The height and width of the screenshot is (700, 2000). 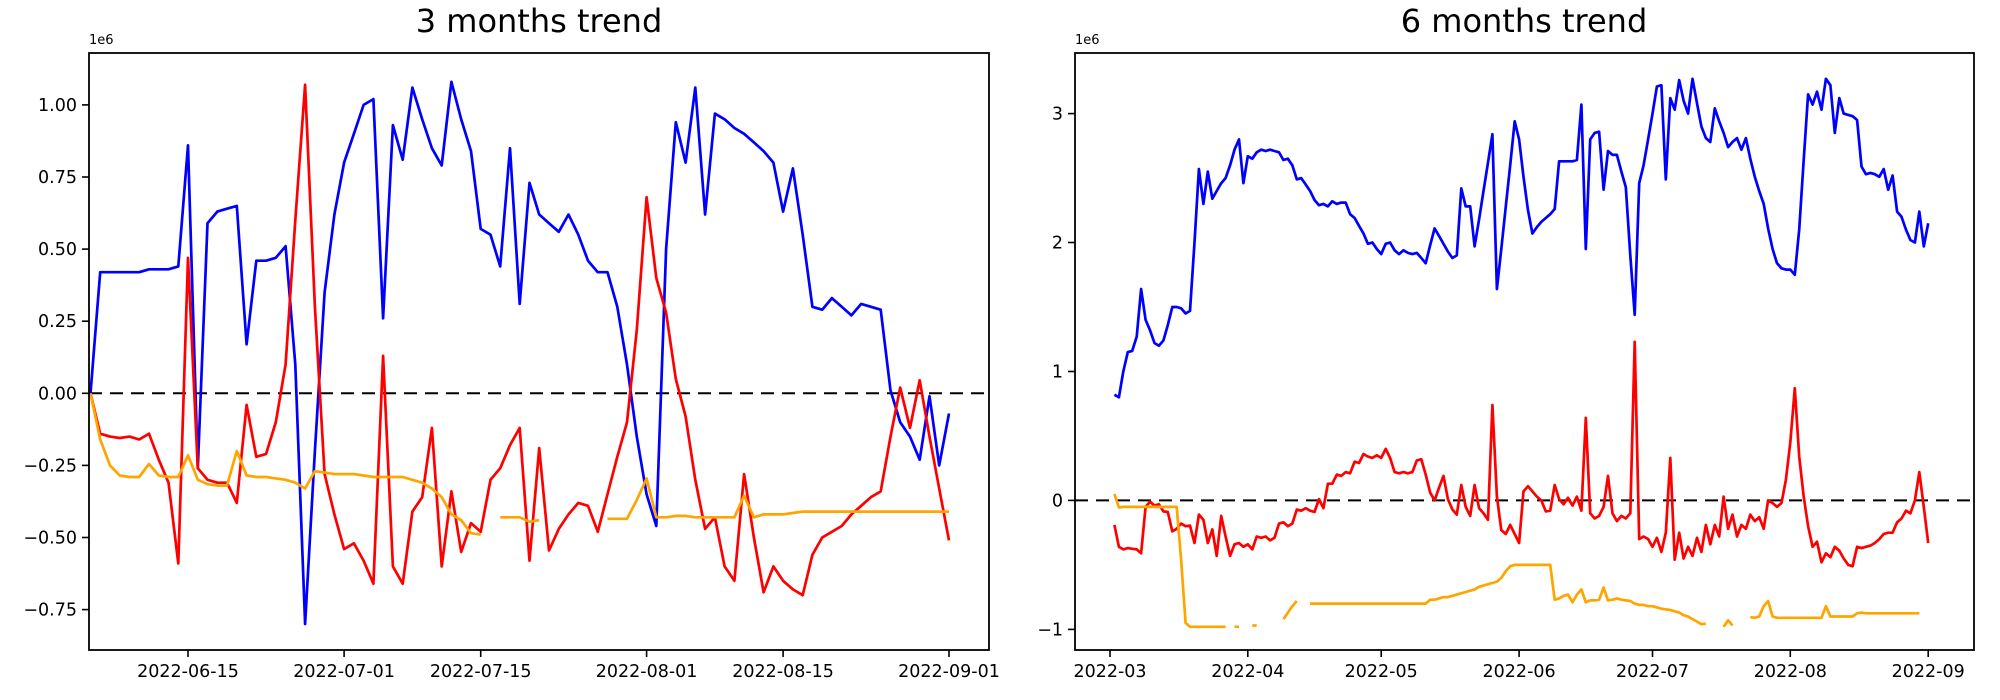 I want to click on y-tick-label: −0.25, so click(x=50, y=466).